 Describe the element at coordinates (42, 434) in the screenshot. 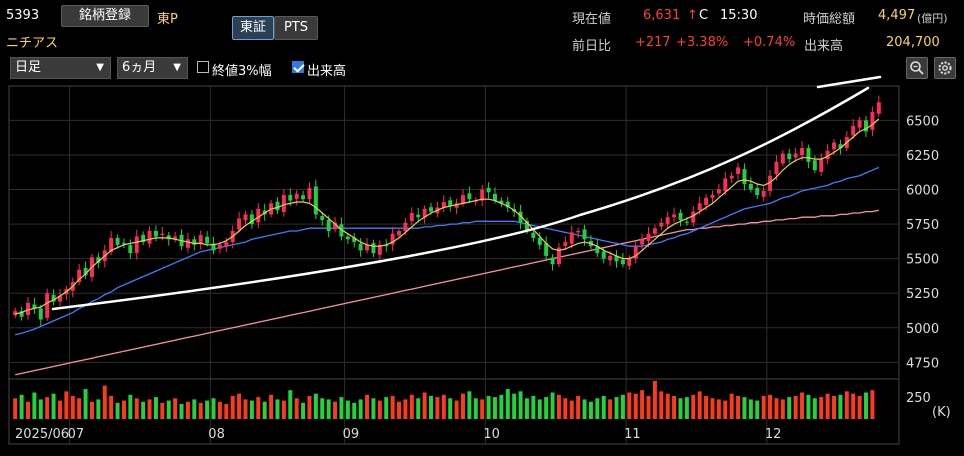

I see `x-tick-label: 2025/06` at that location.